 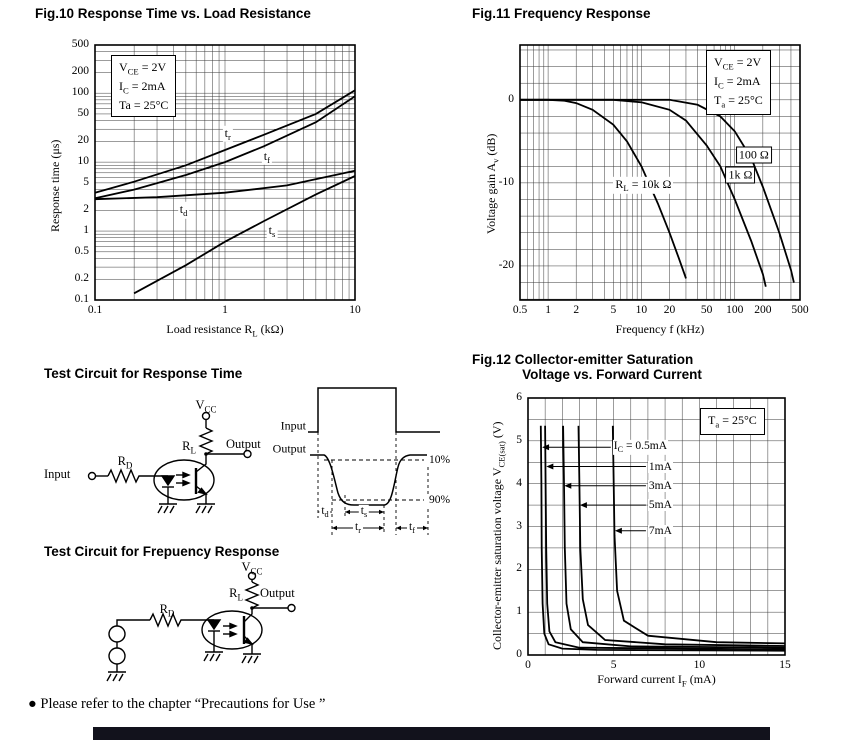 I want to click on marker-line, so click(x=373, y=483).